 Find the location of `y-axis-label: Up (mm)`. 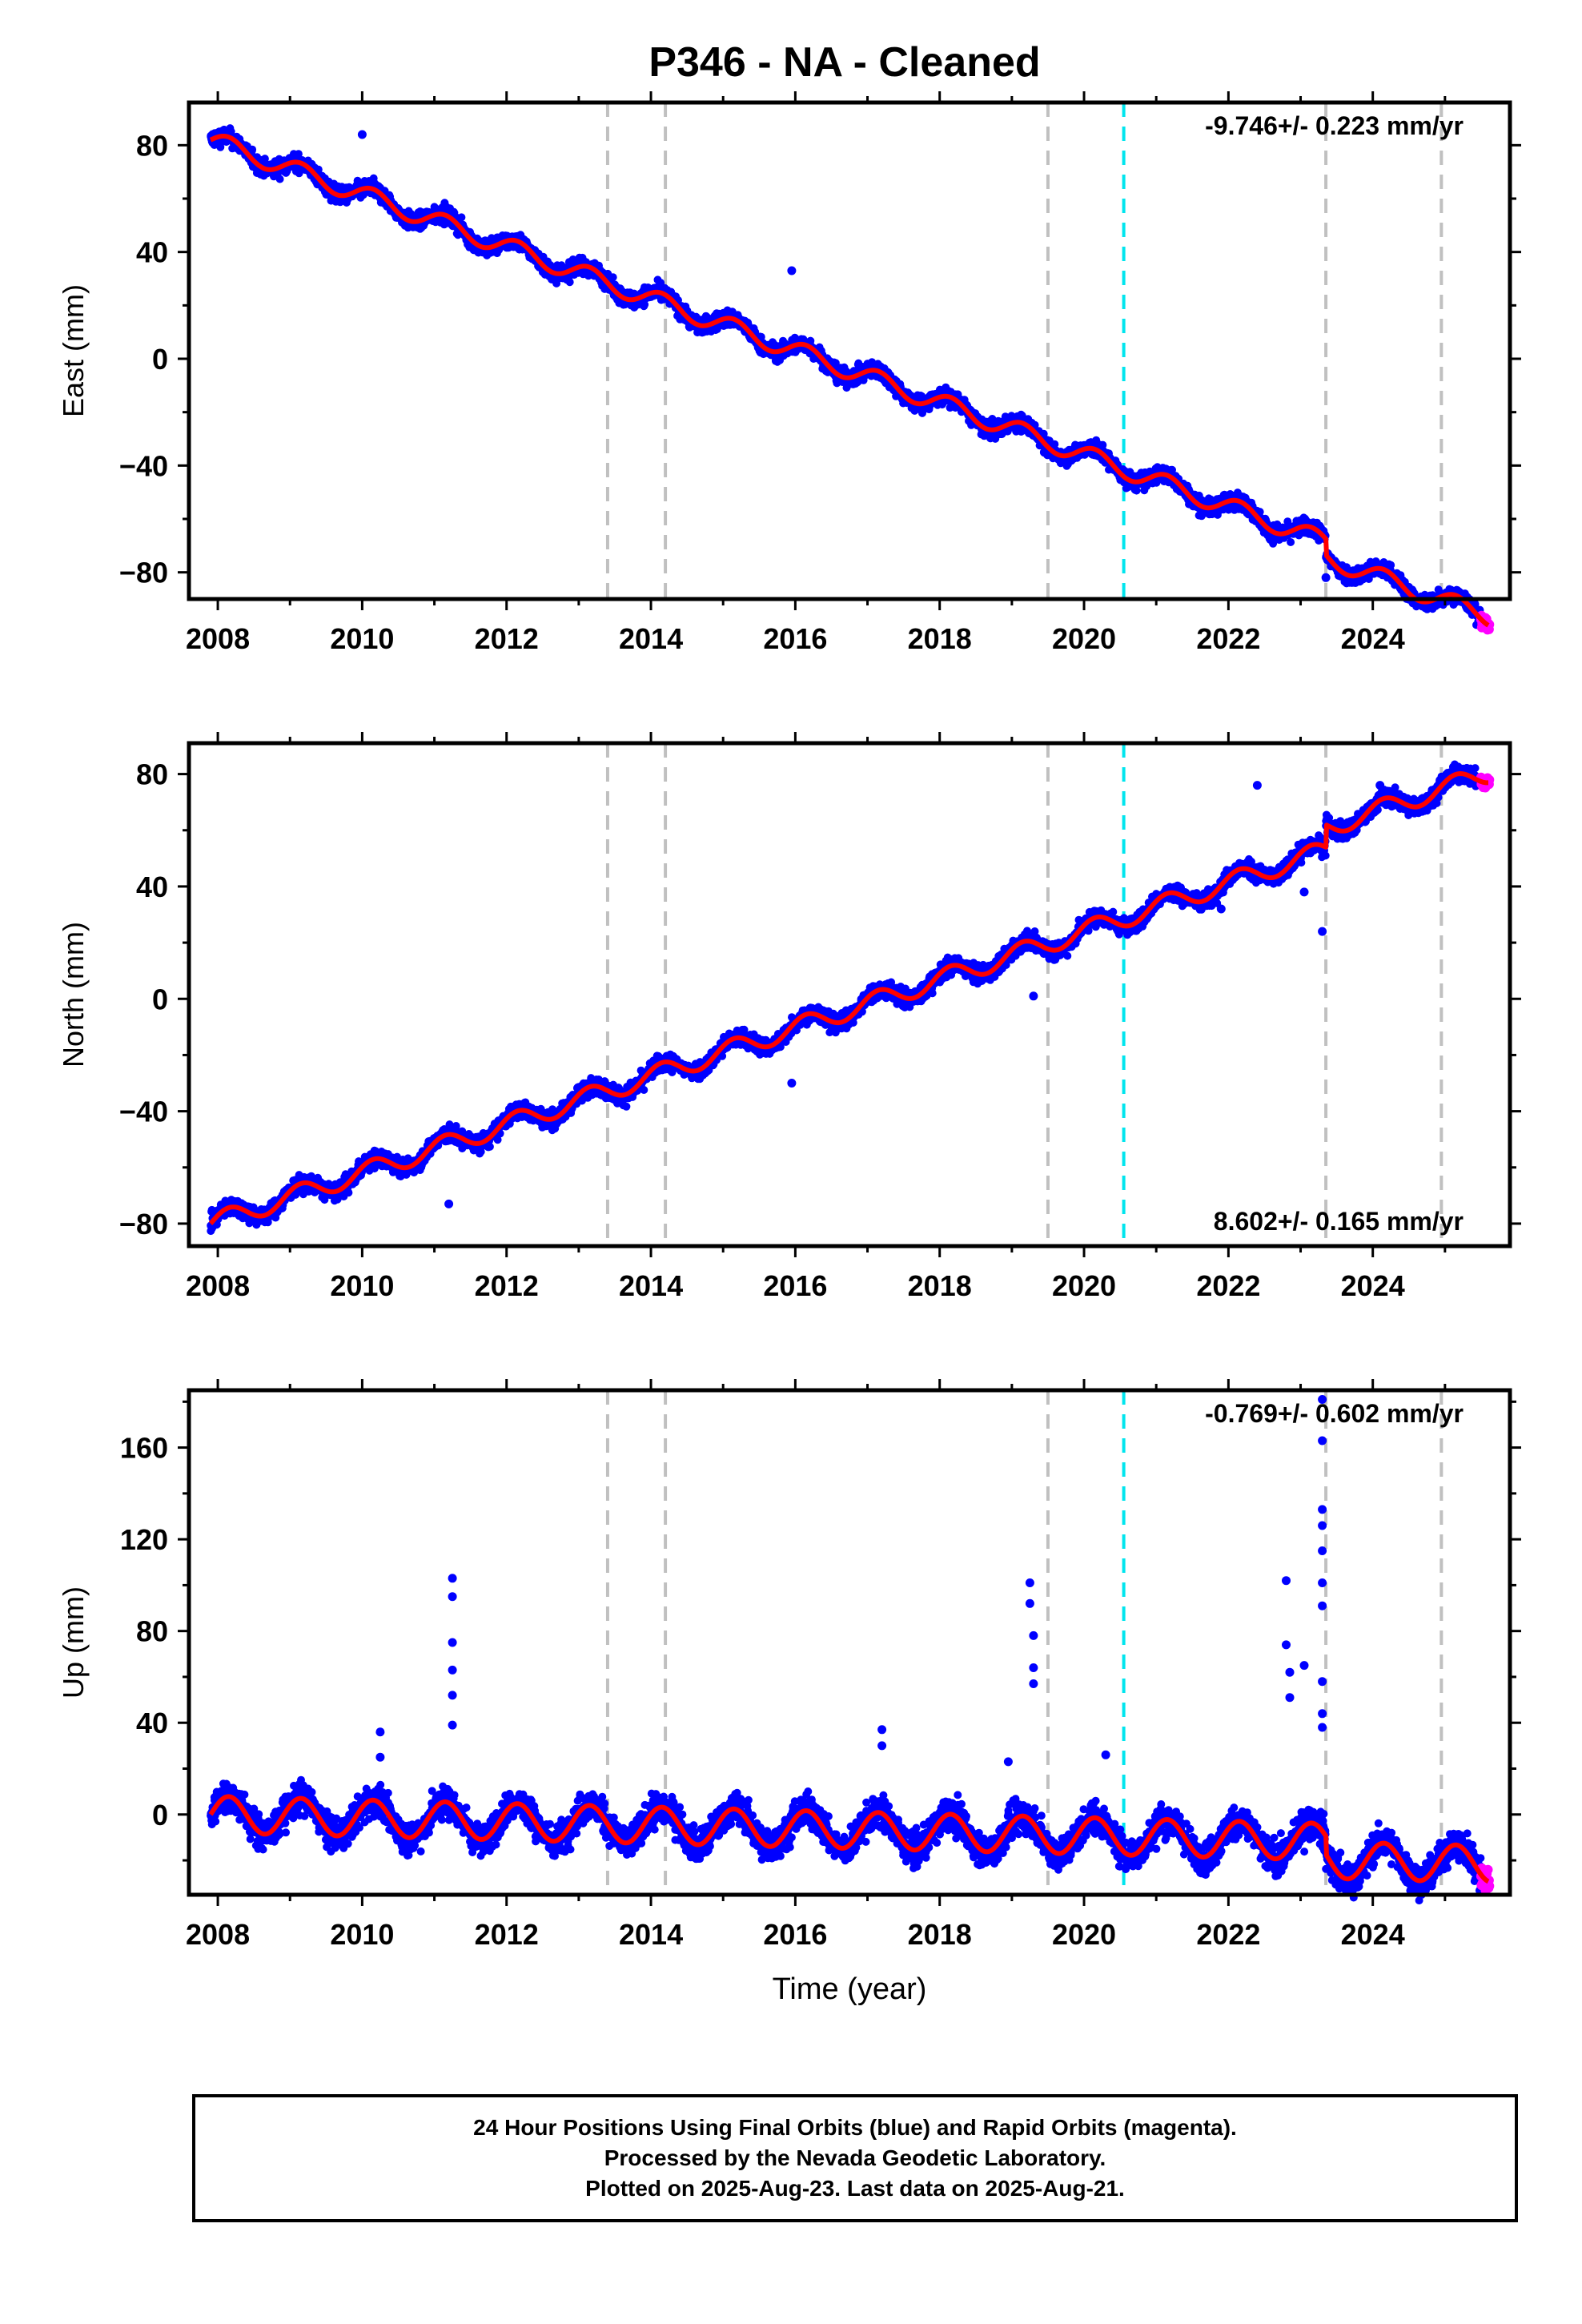

y-axis-label: Up (mm) is located at coordinates (74, 1642).